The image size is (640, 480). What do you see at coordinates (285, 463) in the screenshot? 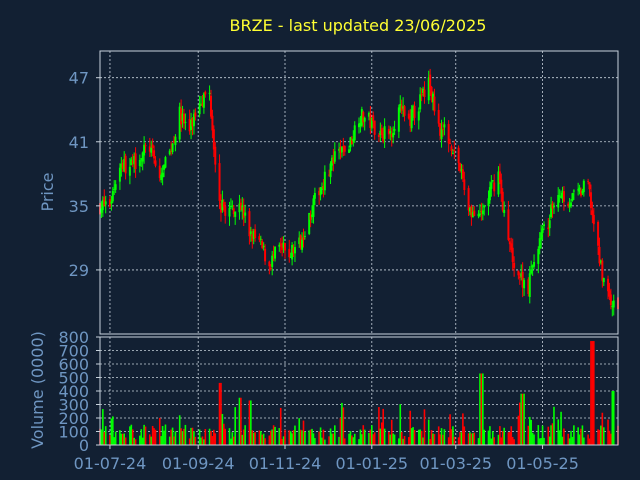
I see `x-tick-label: 01-11-24` at bounding box center [285, 463].